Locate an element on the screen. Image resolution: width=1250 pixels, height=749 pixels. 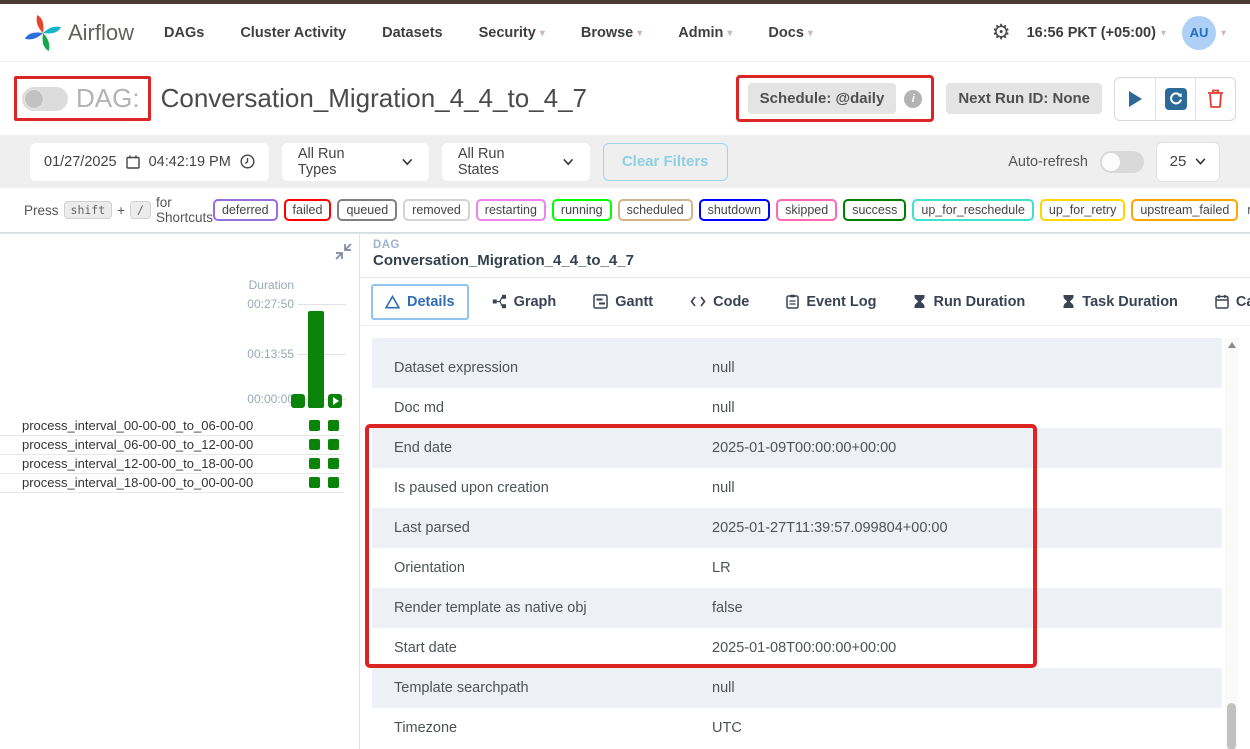
task-row: process_interval_18-00-00_to_00-00-00 is located at coordinates (172, 483).